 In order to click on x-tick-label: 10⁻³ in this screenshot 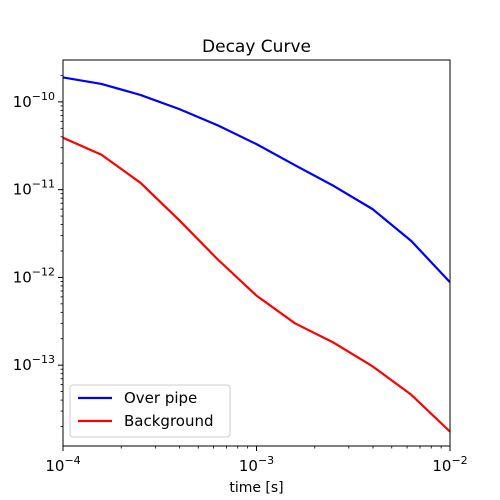, I will do `click(256, 464)`.